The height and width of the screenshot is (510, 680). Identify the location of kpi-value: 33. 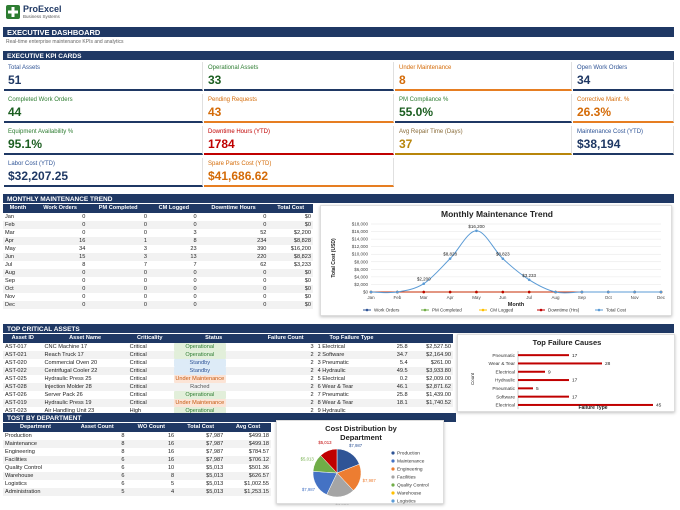
(215, 80).